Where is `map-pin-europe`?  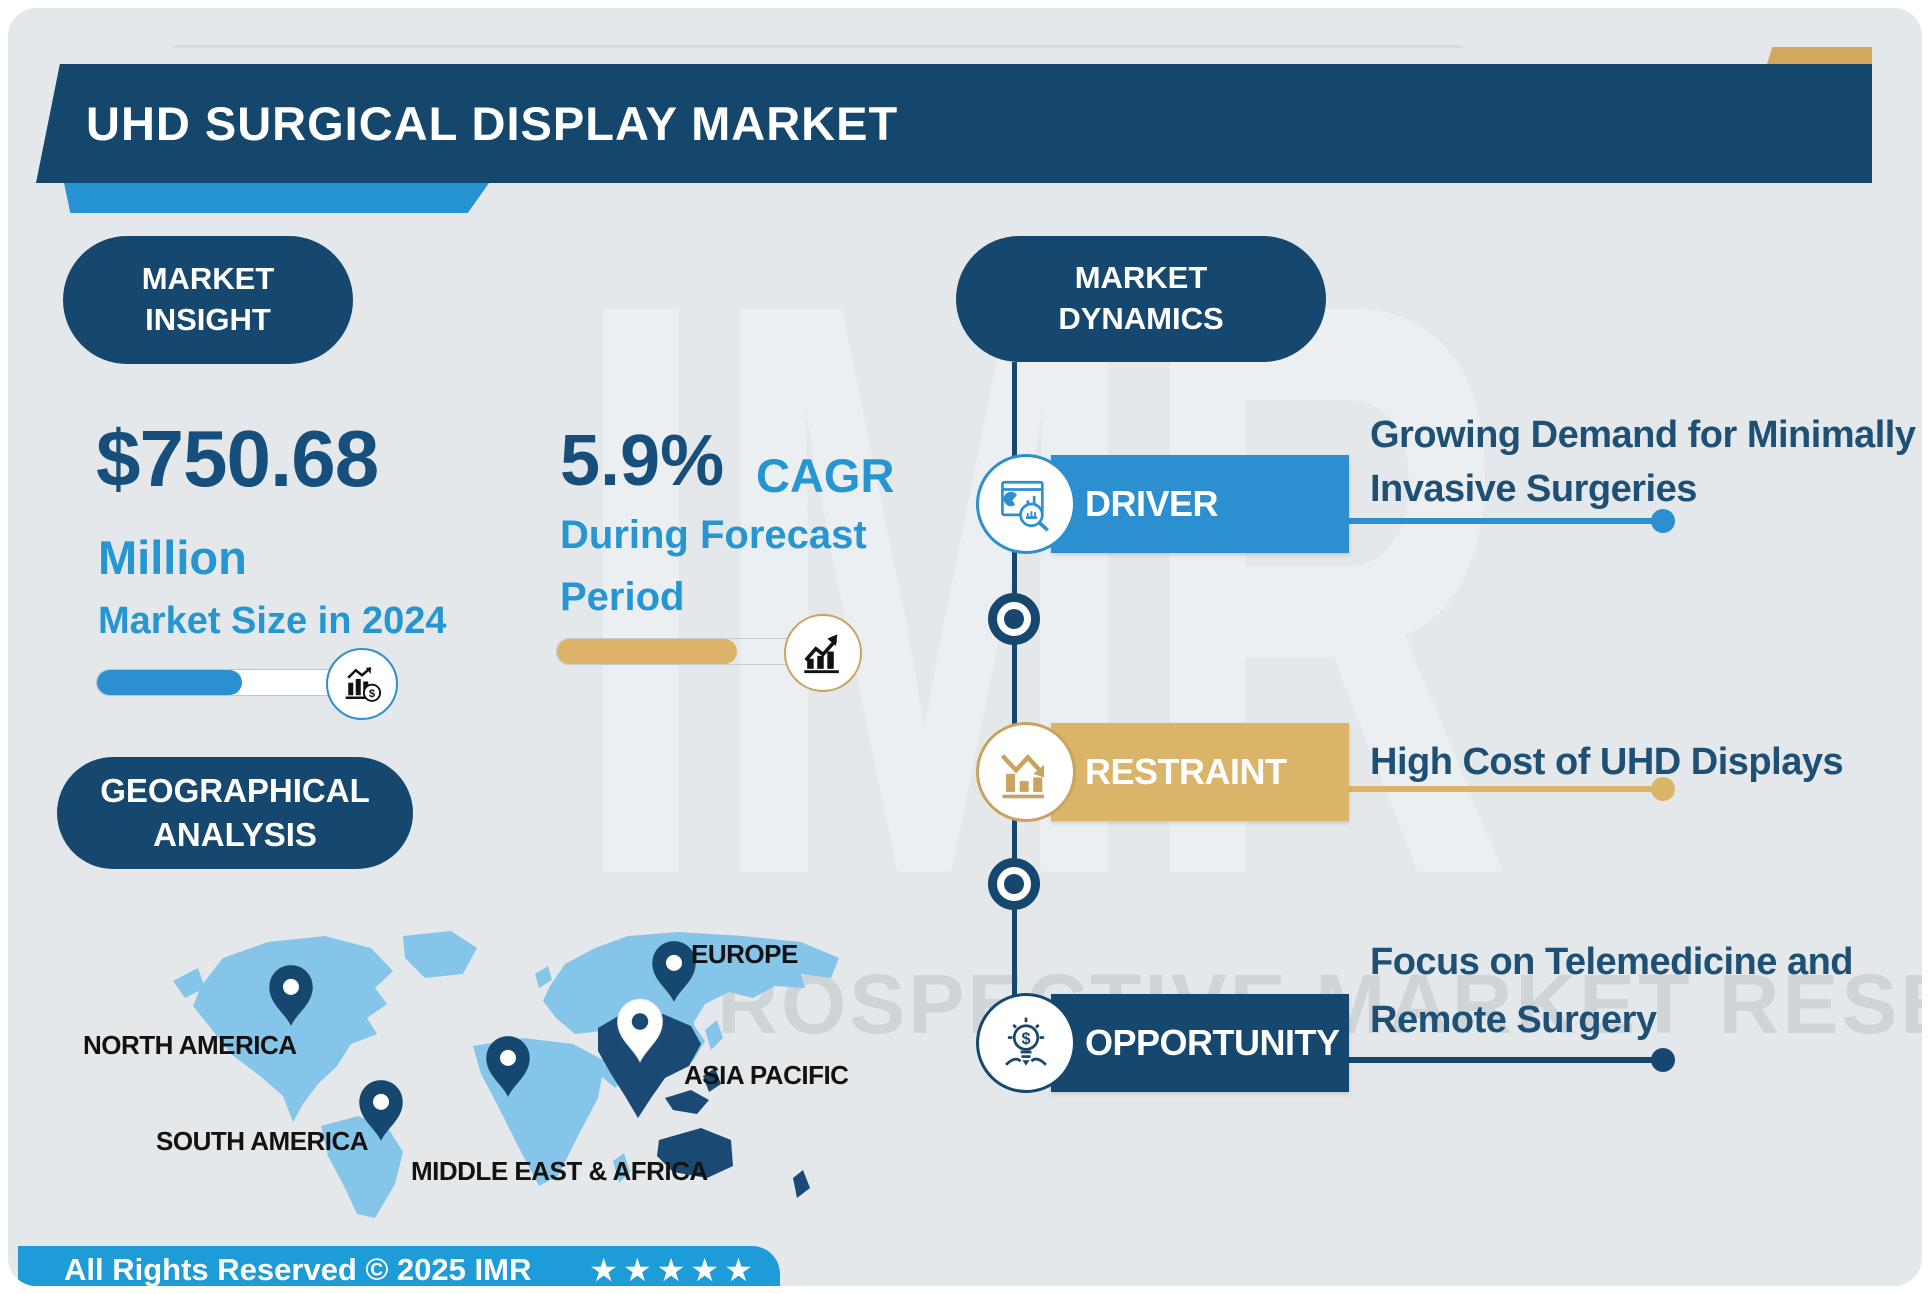 map-pin-europe is located at coordinates (674, 971).